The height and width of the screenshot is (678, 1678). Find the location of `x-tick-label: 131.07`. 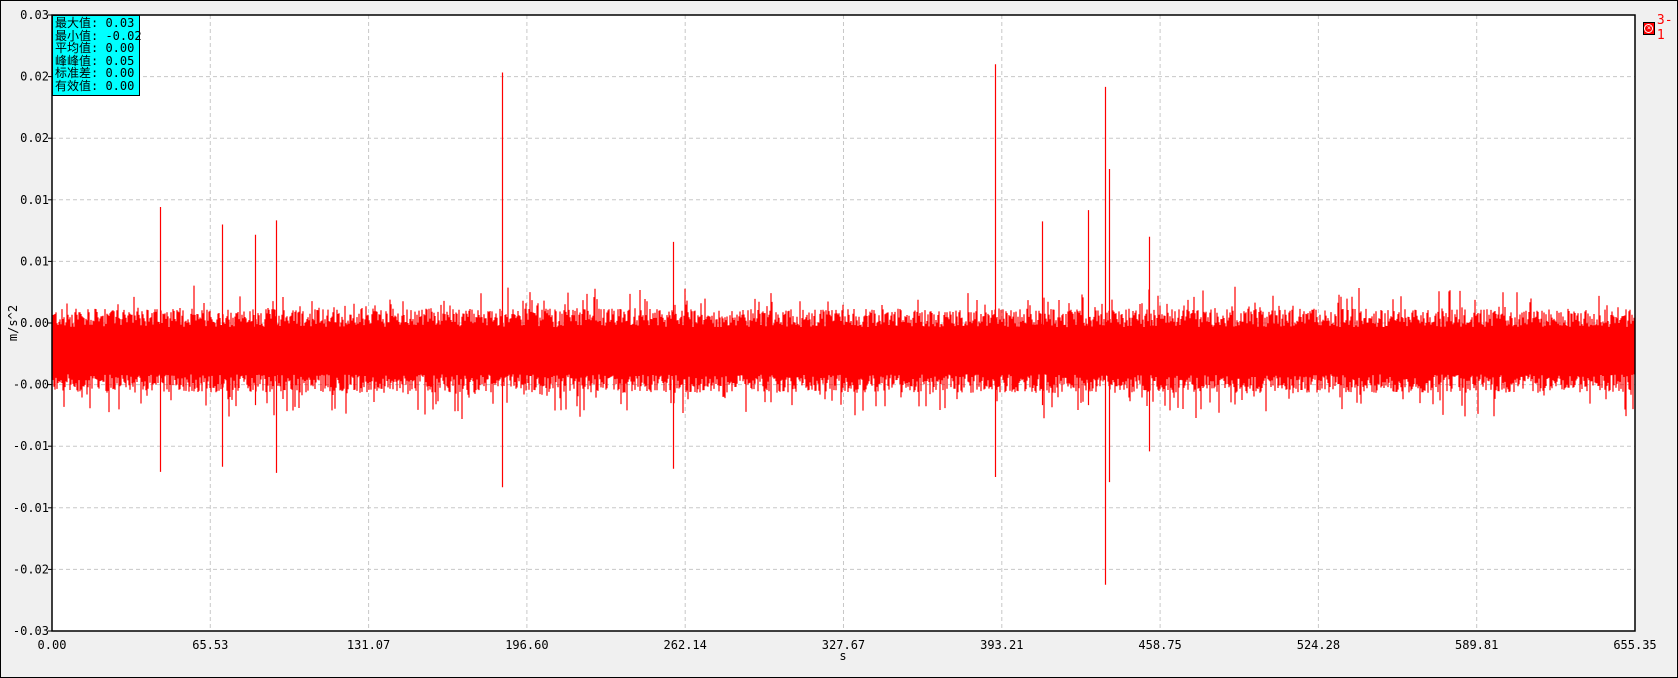

x-tick-label: 131.07 is located at coordinates (368, 645).